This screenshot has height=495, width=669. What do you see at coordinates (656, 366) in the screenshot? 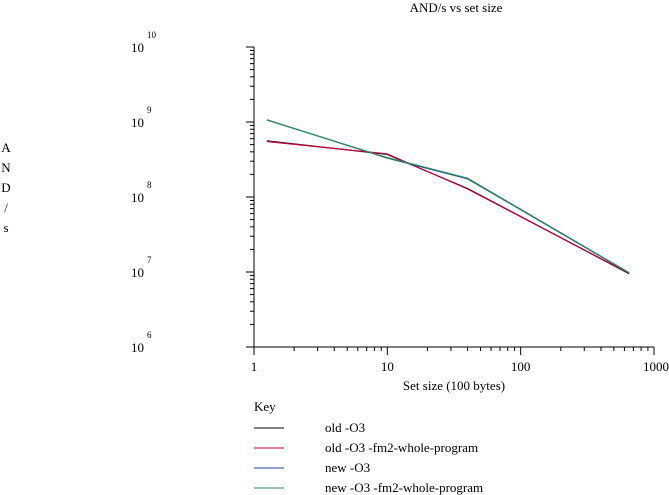
I see `x-tick-label: 1000` at bounding box center [656, 366].